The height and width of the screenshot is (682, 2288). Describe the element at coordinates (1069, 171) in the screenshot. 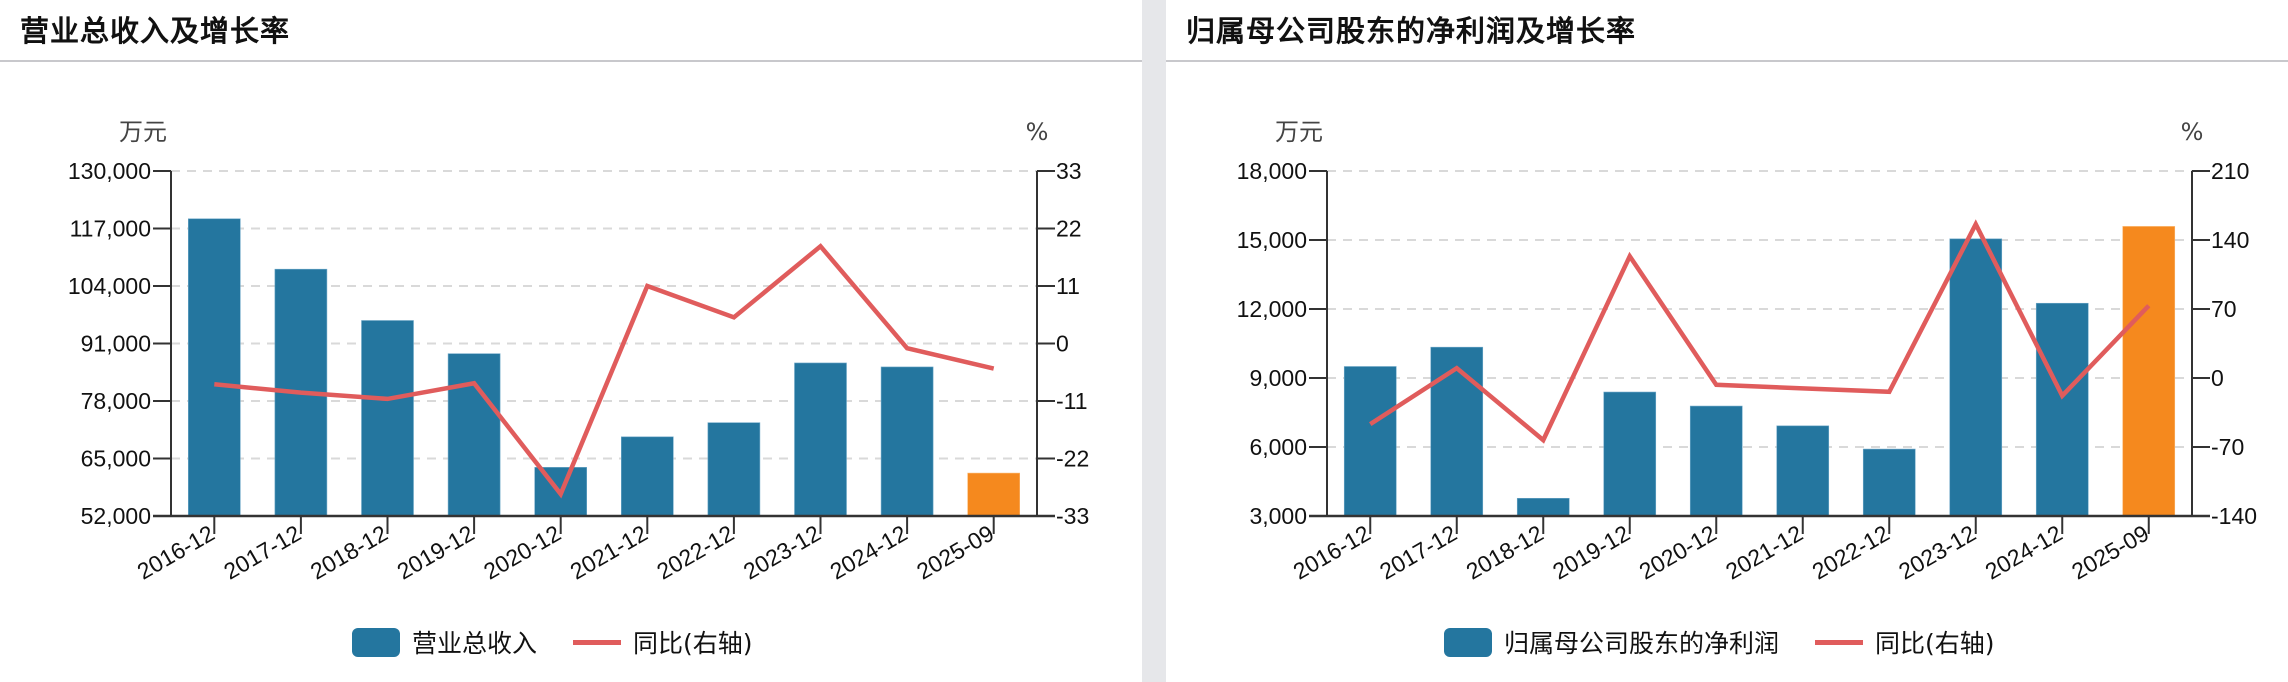

I see `right-tick-label: 33` at that location.